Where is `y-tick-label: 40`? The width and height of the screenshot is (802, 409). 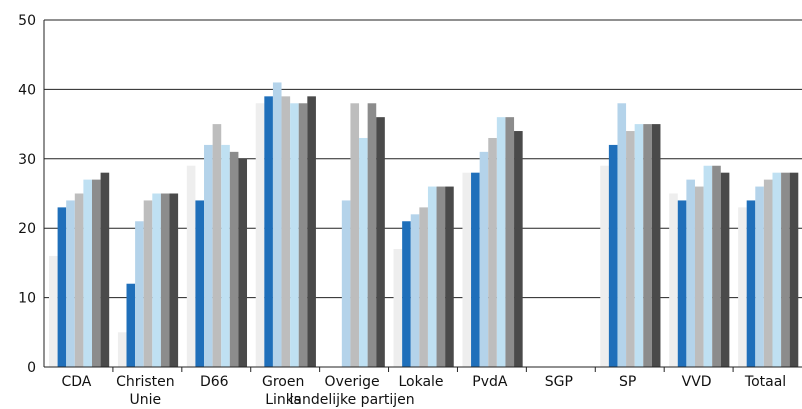
y-tick-label: 40 is located at coordinates (27, 90).